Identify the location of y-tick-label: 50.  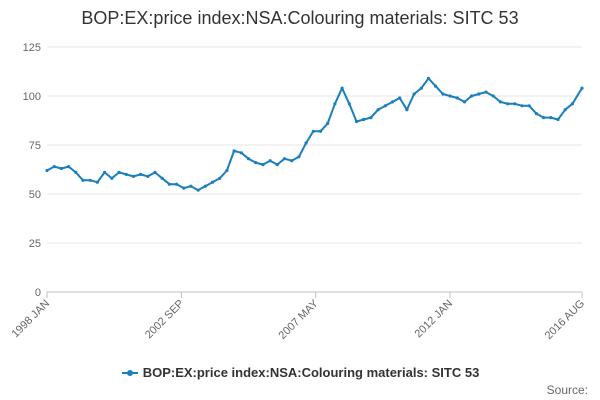
(35, 195).